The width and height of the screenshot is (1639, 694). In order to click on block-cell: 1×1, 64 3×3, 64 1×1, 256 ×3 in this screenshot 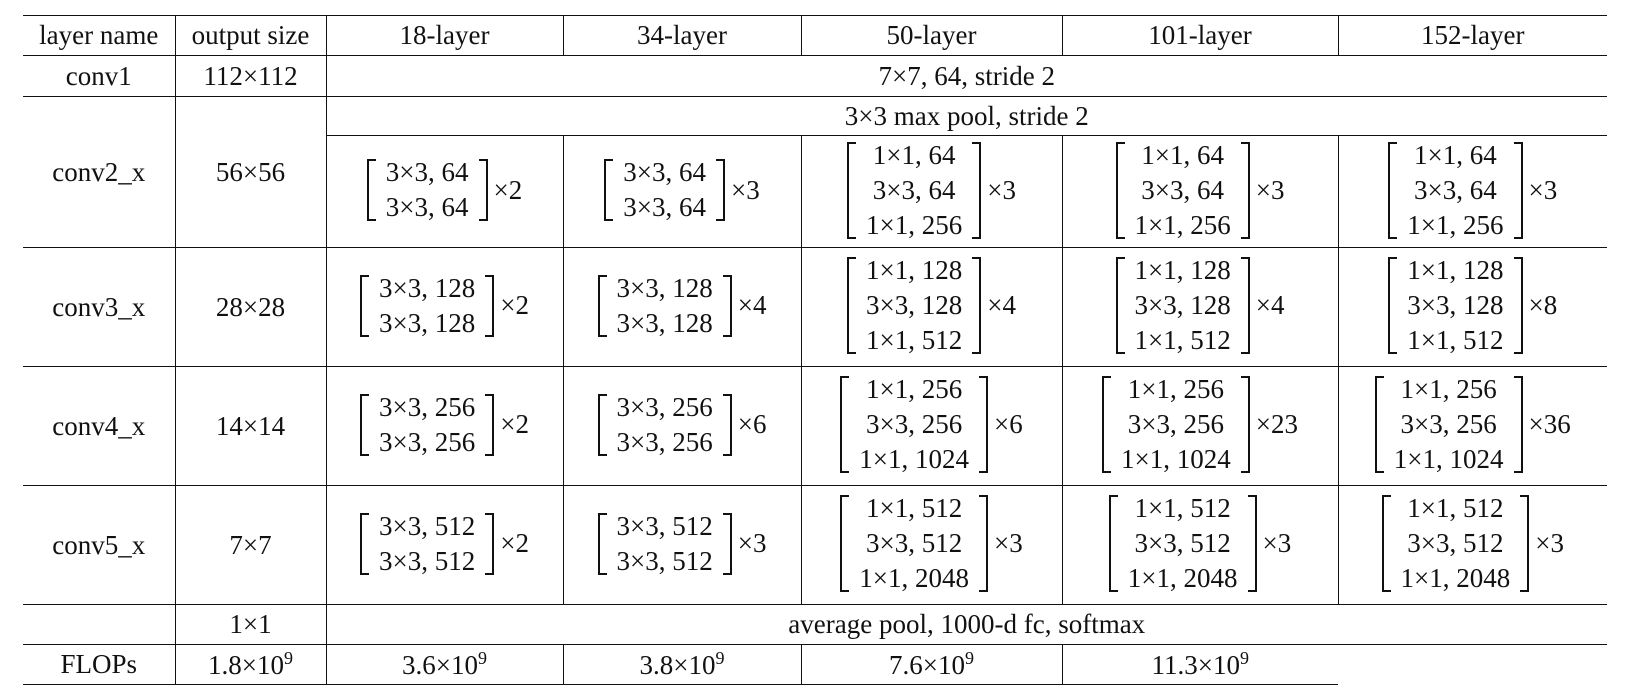, I will do `click(1472, 191)`.